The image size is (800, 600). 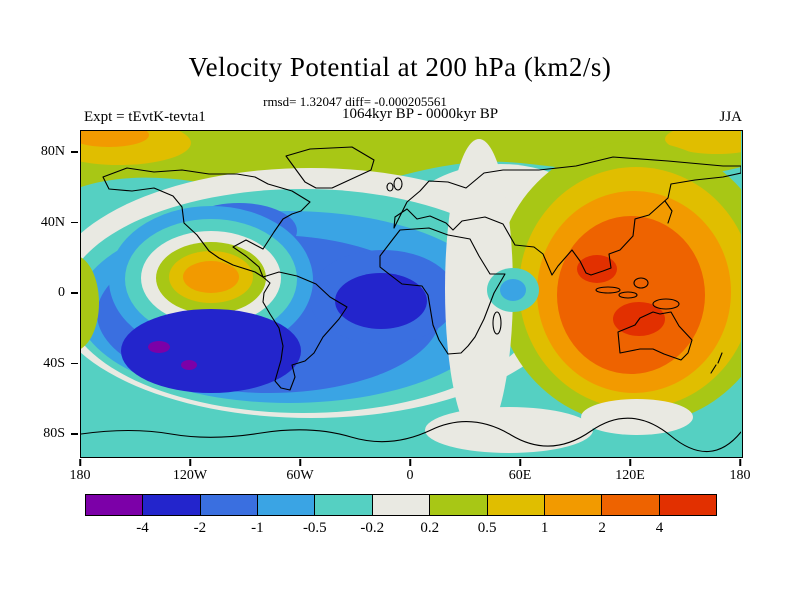 I want to click on colorbar-tick-label: -2, so click(x=200, y=528).